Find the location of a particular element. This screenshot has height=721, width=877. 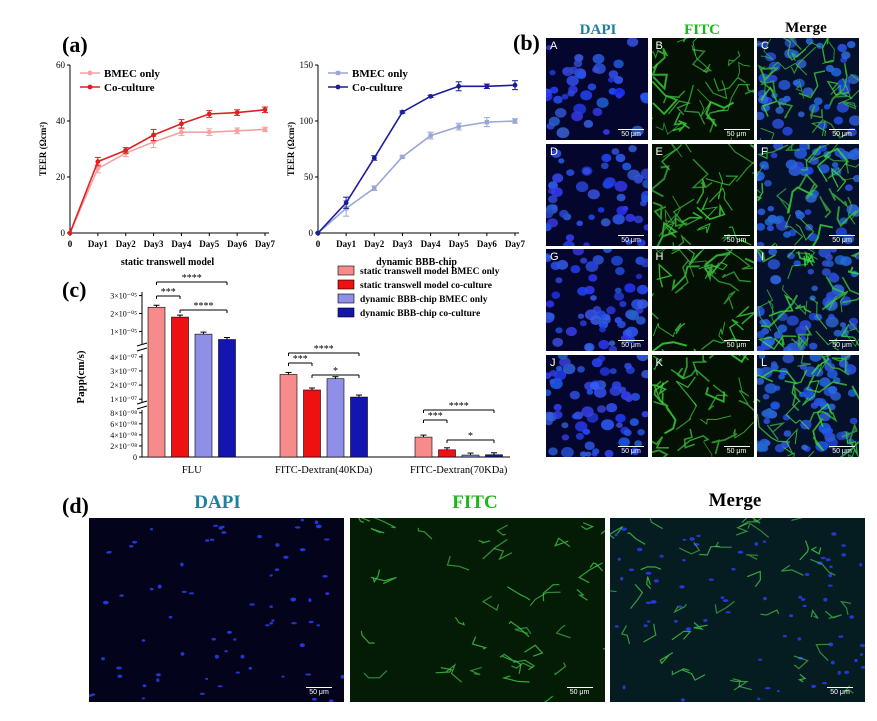

micrograph-c: C 50 μm is located at coordinates (808, 89).